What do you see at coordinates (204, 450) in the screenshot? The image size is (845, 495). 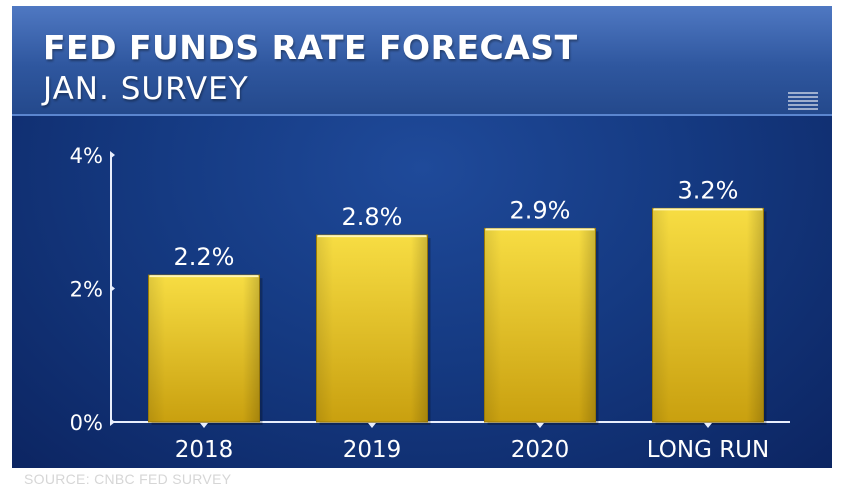 I see `x-tick-label: 2018` at bounding box center [204, 450].